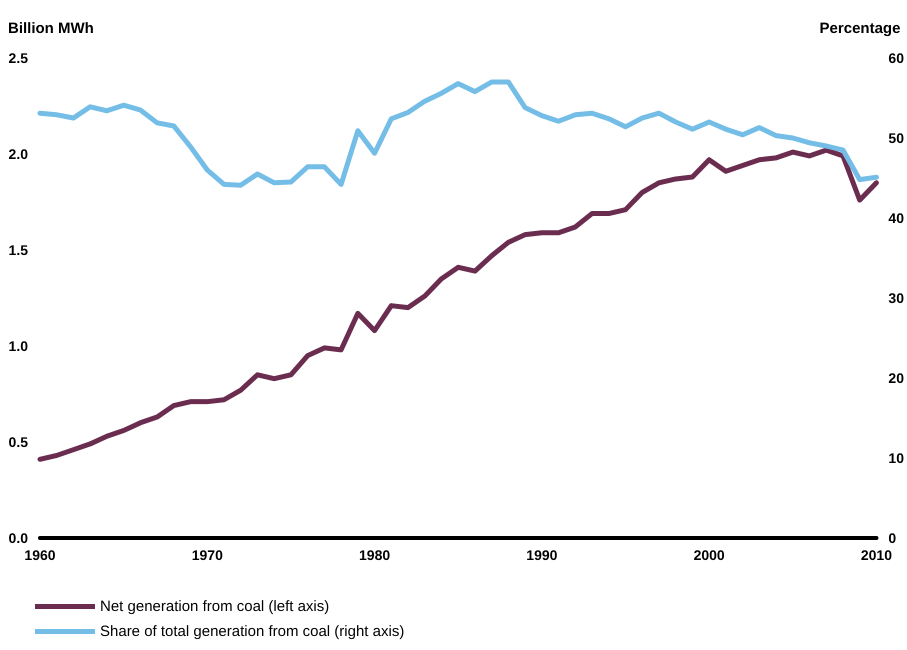 The width and height of the screenshot is (907, 650). I want to click on x-tick-label: 1990, so click(542, 555).